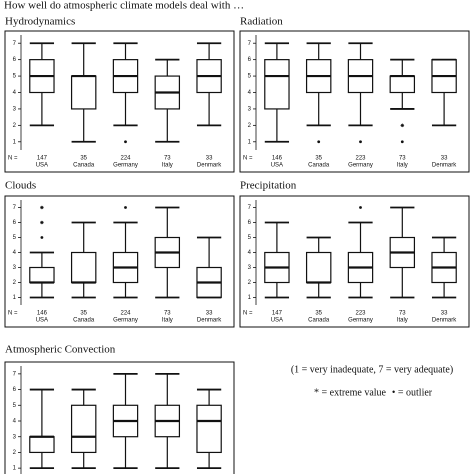  Describe the element at coordinates (412, 392) in the screenshot. I see `outlier-note: • = outlier` at that location.